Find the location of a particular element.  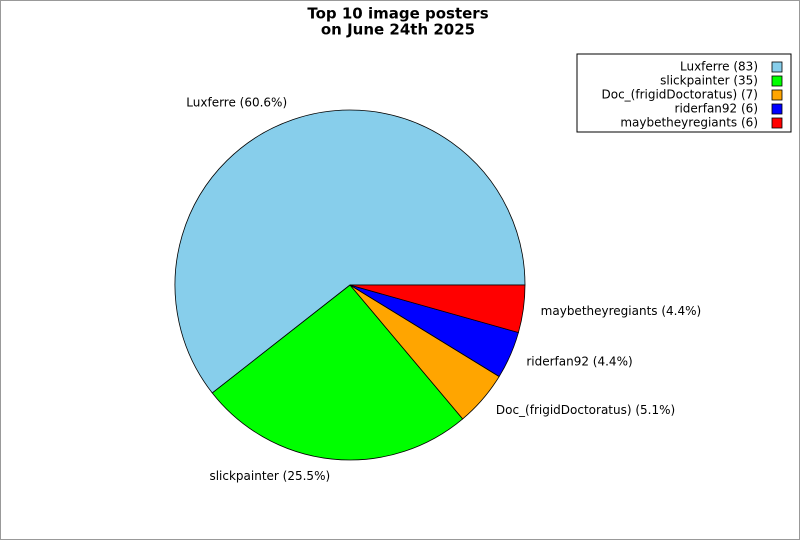

legend-box is located at coordinates (684, 93).